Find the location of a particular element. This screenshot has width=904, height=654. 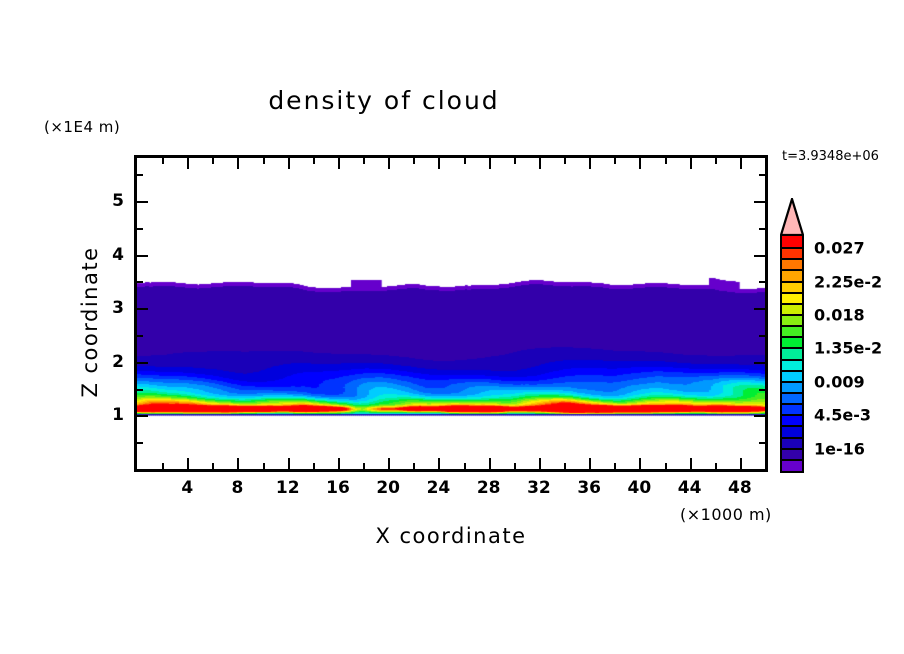

time-annotation: t=3.9348e+06 is located at coordinates (830, 156).